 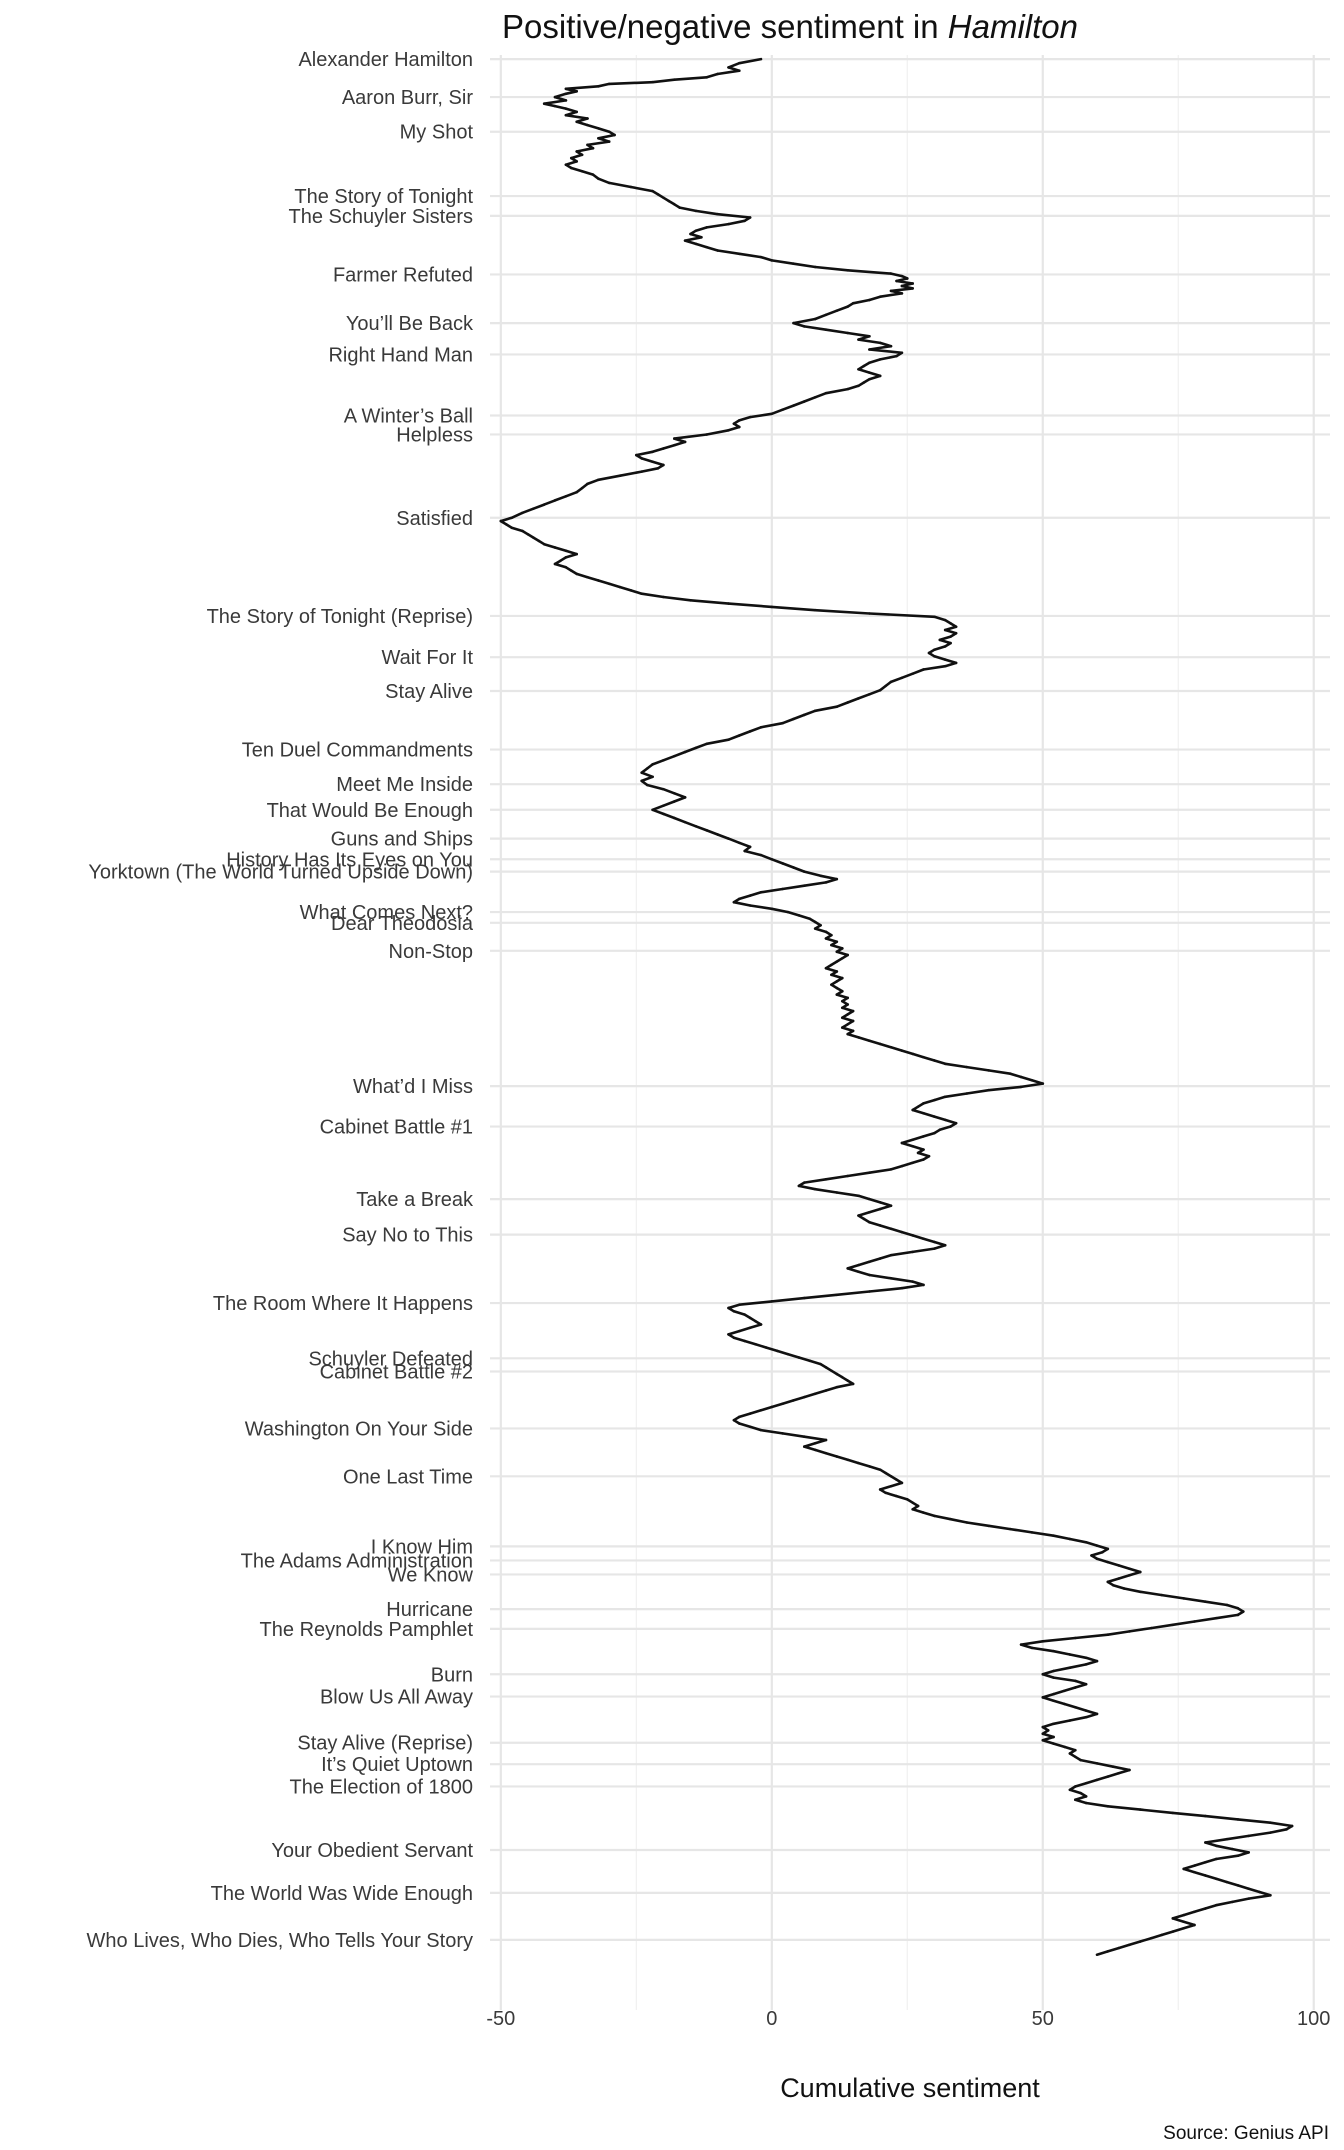 I want to click on song-label: Your Obedient Servant, so click(x=372, y=1851).